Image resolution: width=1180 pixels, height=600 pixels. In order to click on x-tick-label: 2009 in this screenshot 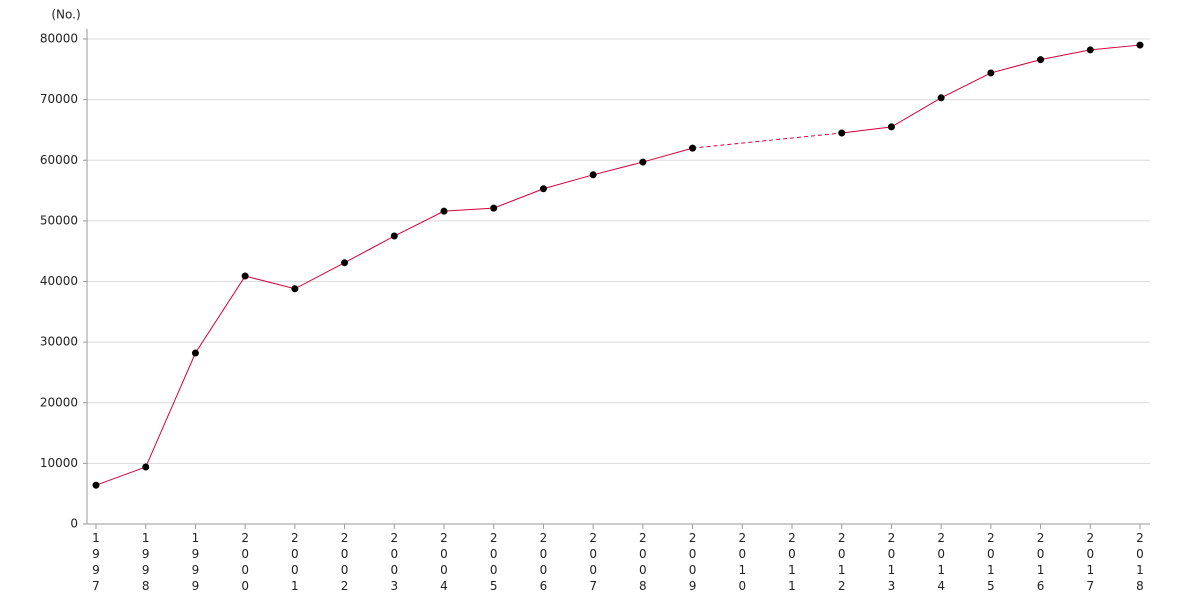, I will do `click(693, 563)`.